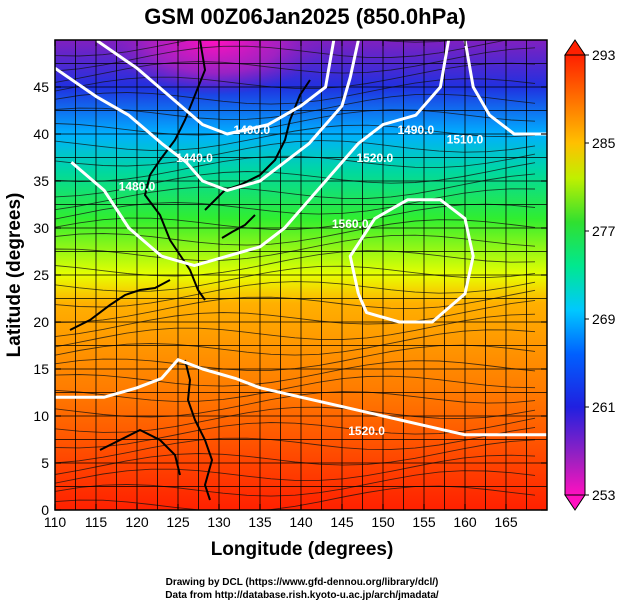 The width and height of the screenshot is (619, 605). Describe the element at coordinates (41, 228) in the screenshot. I see `y-tick-label: 30` at that location.